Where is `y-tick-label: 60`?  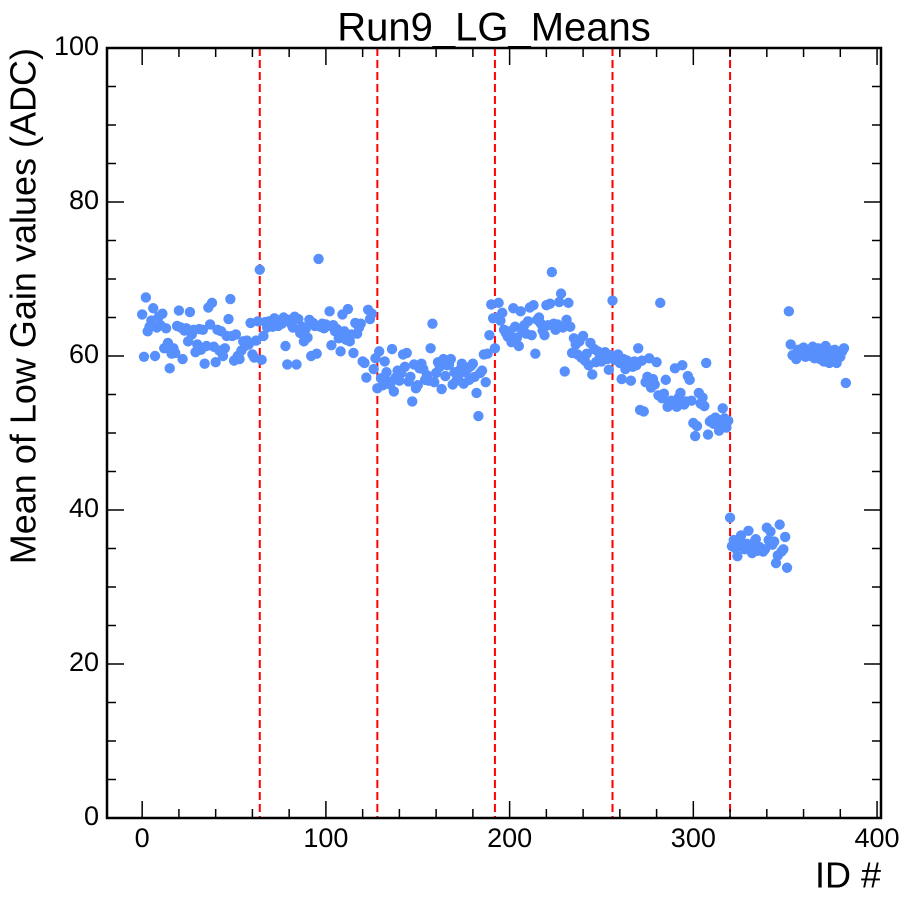
y-tick-label: 60 is located at coordinates (84, 354).